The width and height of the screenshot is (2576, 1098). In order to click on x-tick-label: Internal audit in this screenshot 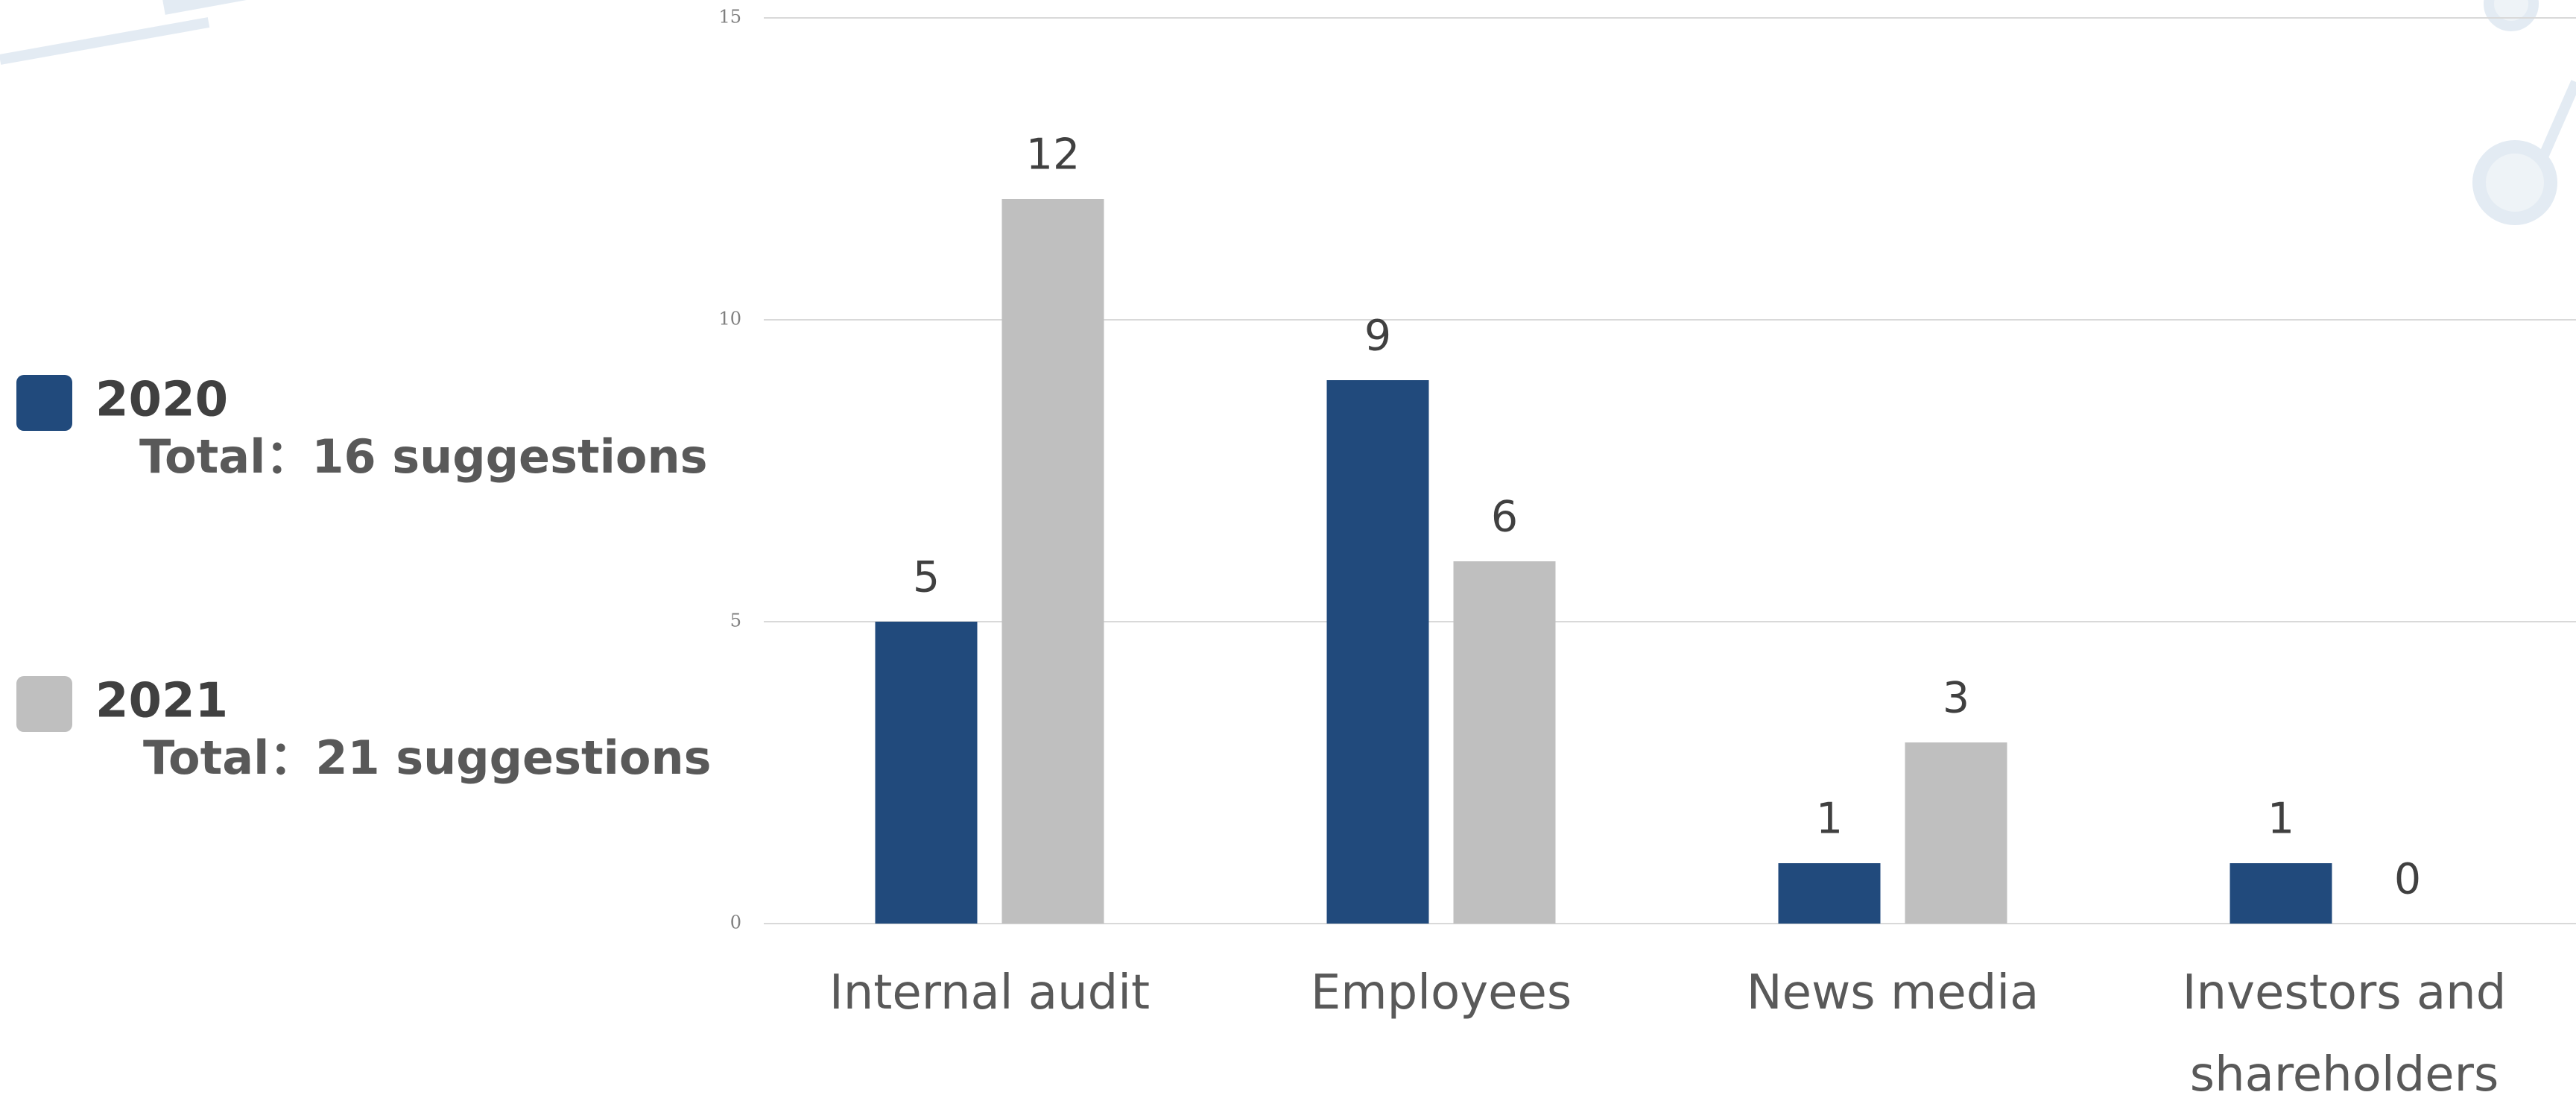, I will do `click(990, 992)`.